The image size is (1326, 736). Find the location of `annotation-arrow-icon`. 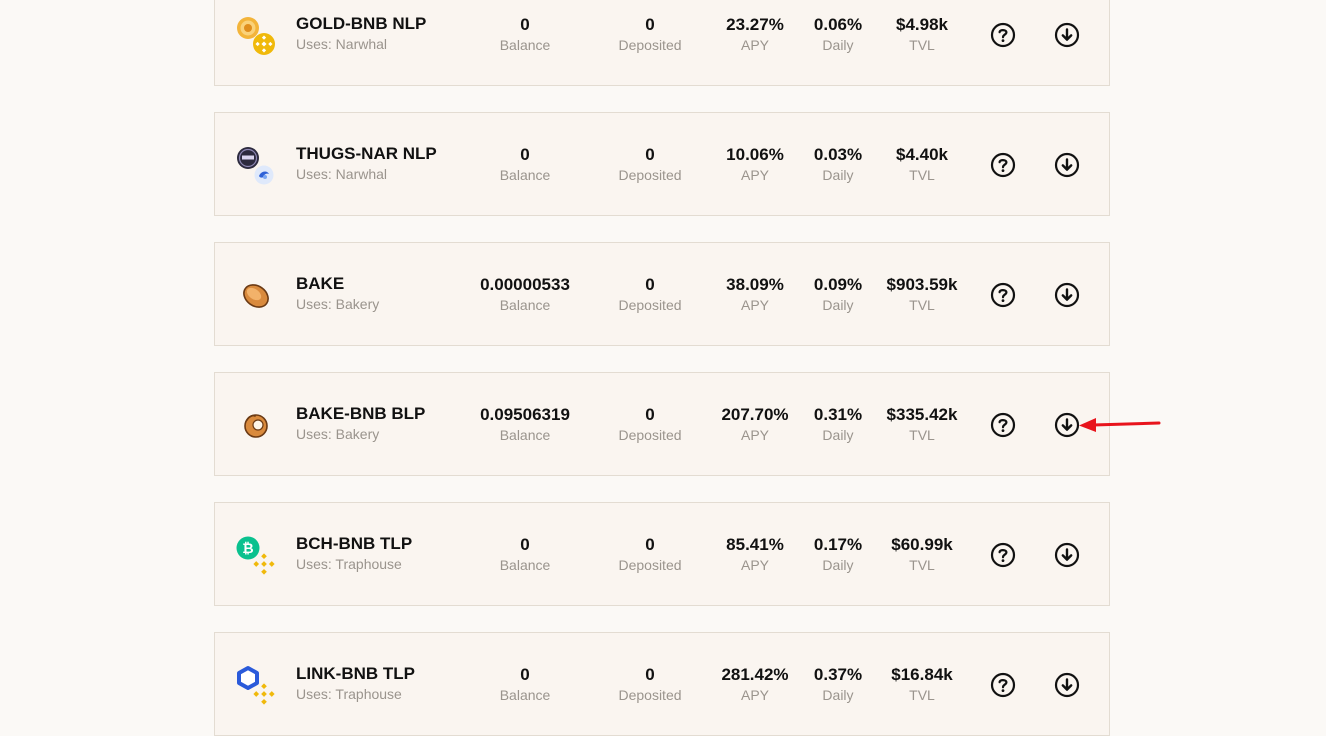

annotation-arrow-icon is located at coordinates (1120, 425).